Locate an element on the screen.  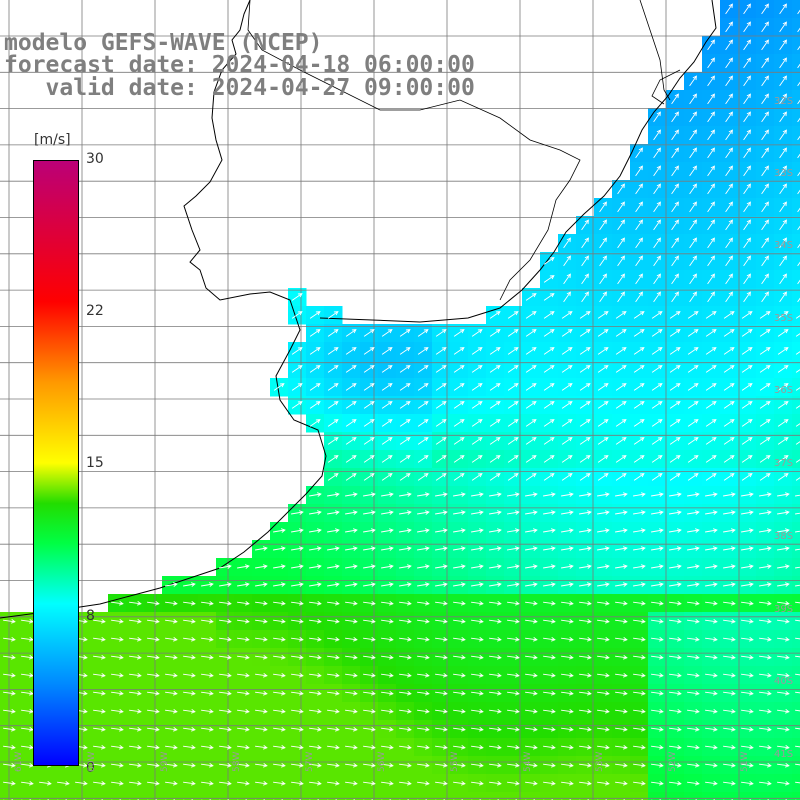
lon-label: 54W is located at coordinates (528, 761).